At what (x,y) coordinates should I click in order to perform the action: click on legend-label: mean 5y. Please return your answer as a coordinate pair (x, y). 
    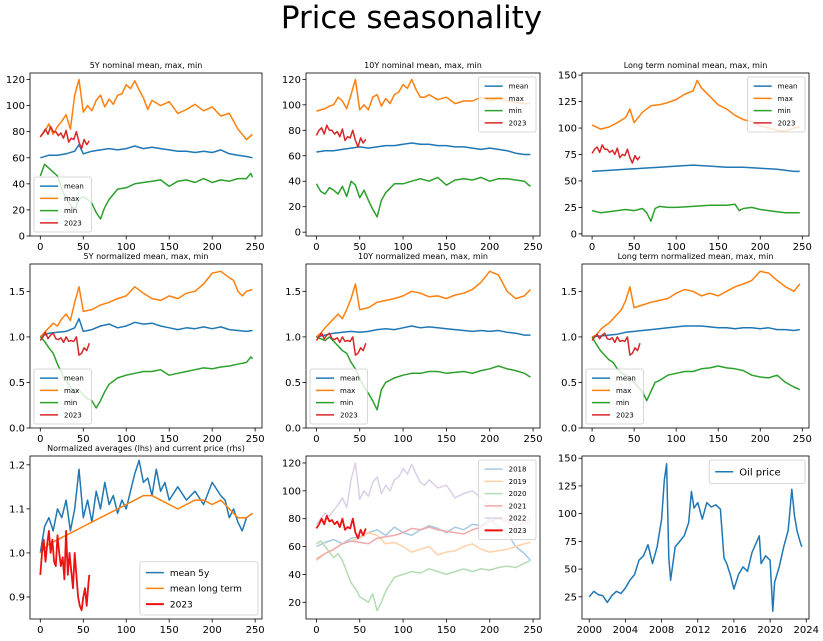
    Looking at the image, I should click on (190, 574).